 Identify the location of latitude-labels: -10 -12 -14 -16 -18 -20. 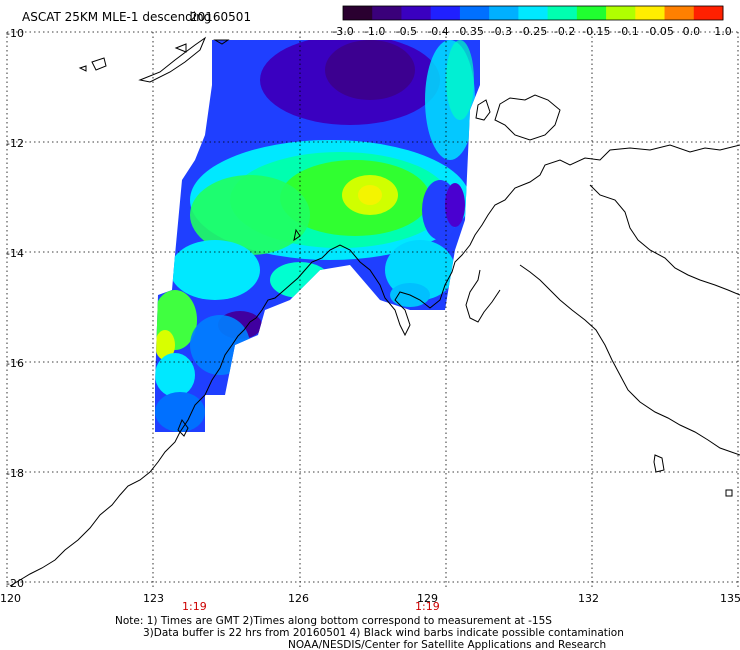
(15, 308).